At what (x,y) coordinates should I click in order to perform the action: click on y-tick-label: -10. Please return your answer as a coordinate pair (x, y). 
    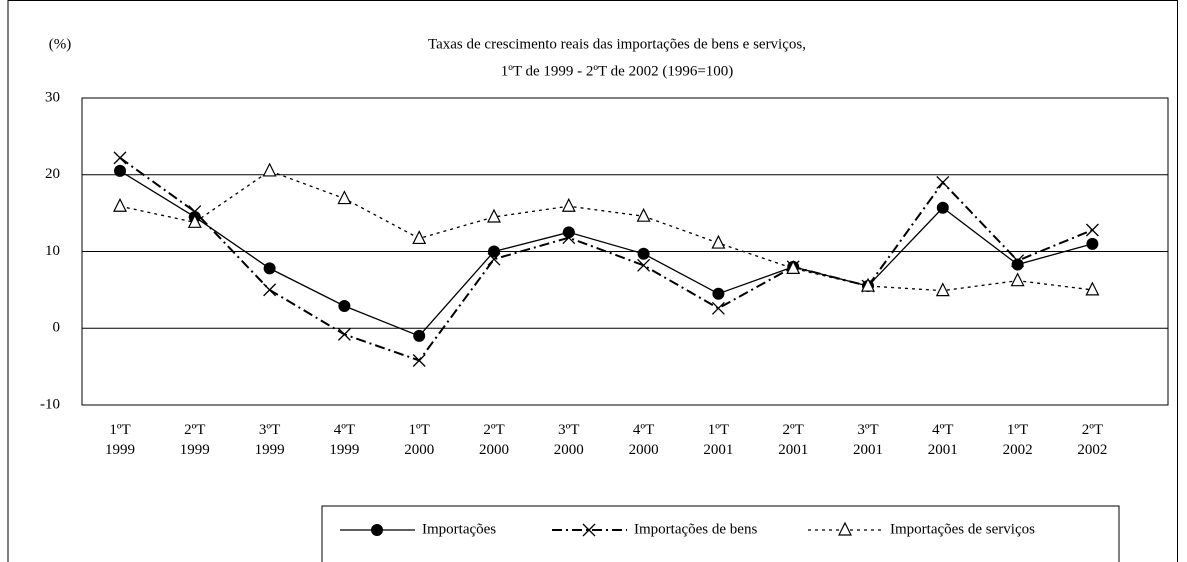
    Looking at the image, I should click on (50, 404).